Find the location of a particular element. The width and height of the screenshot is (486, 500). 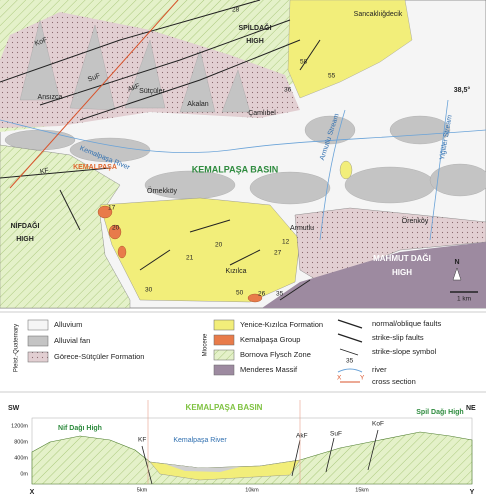

yenice-north is located at coordinates (350, 49).